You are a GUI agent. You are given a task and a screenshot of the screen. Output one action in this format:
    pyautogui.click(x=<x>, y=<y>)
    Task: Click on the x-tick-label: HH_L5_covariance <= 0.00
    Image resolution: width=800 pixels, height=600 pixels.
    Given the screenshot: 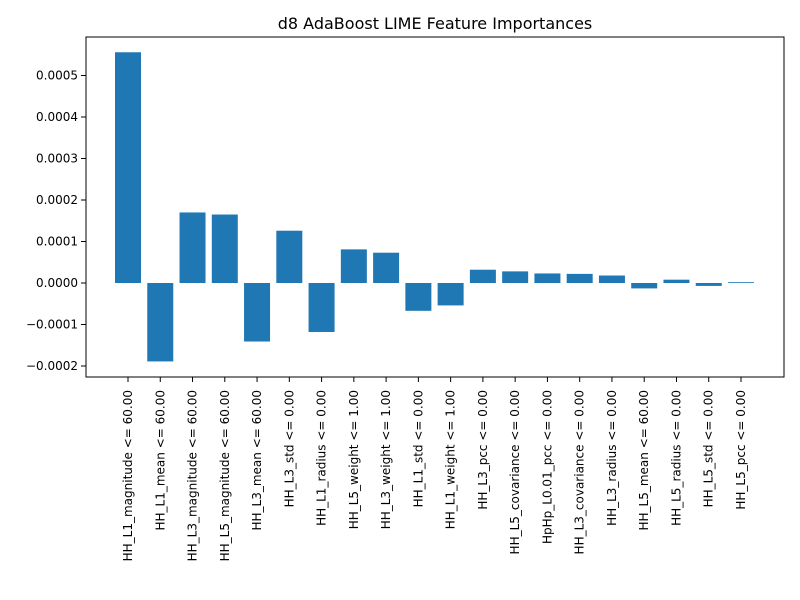 What is the action you would take?
    pyautogui.click(x=515, y=472)
    